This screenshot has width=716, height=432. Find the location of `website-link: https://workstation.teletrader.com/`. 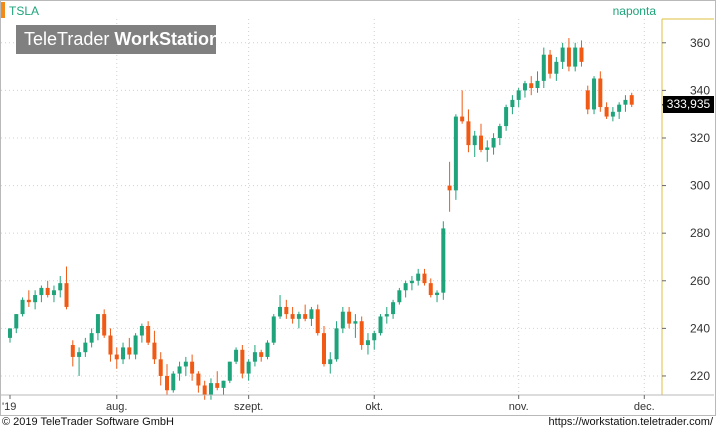

website-link: https://workstation.teletrader.com/ is located at coordinates (630, 422).